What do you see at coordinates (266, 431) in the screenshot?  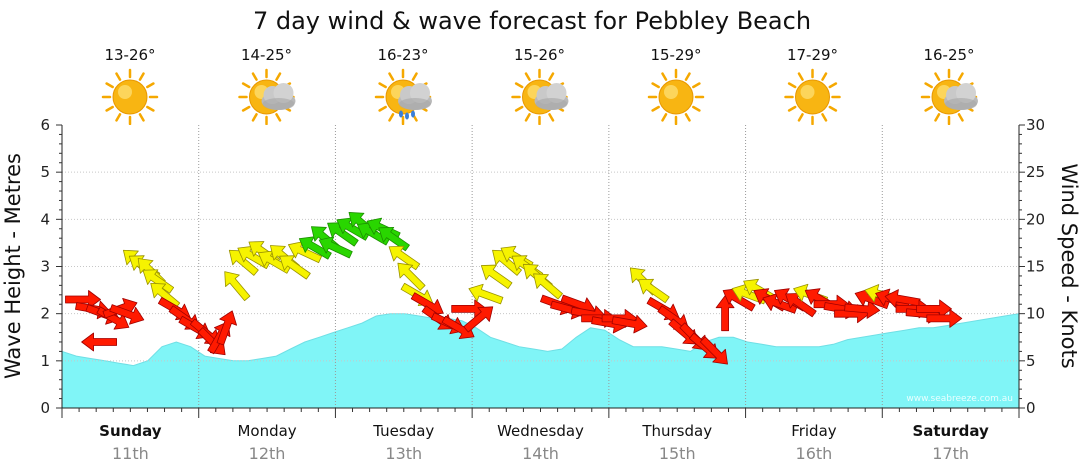 I see `day-label-monday: Monday` at bounding box center [266, 431].